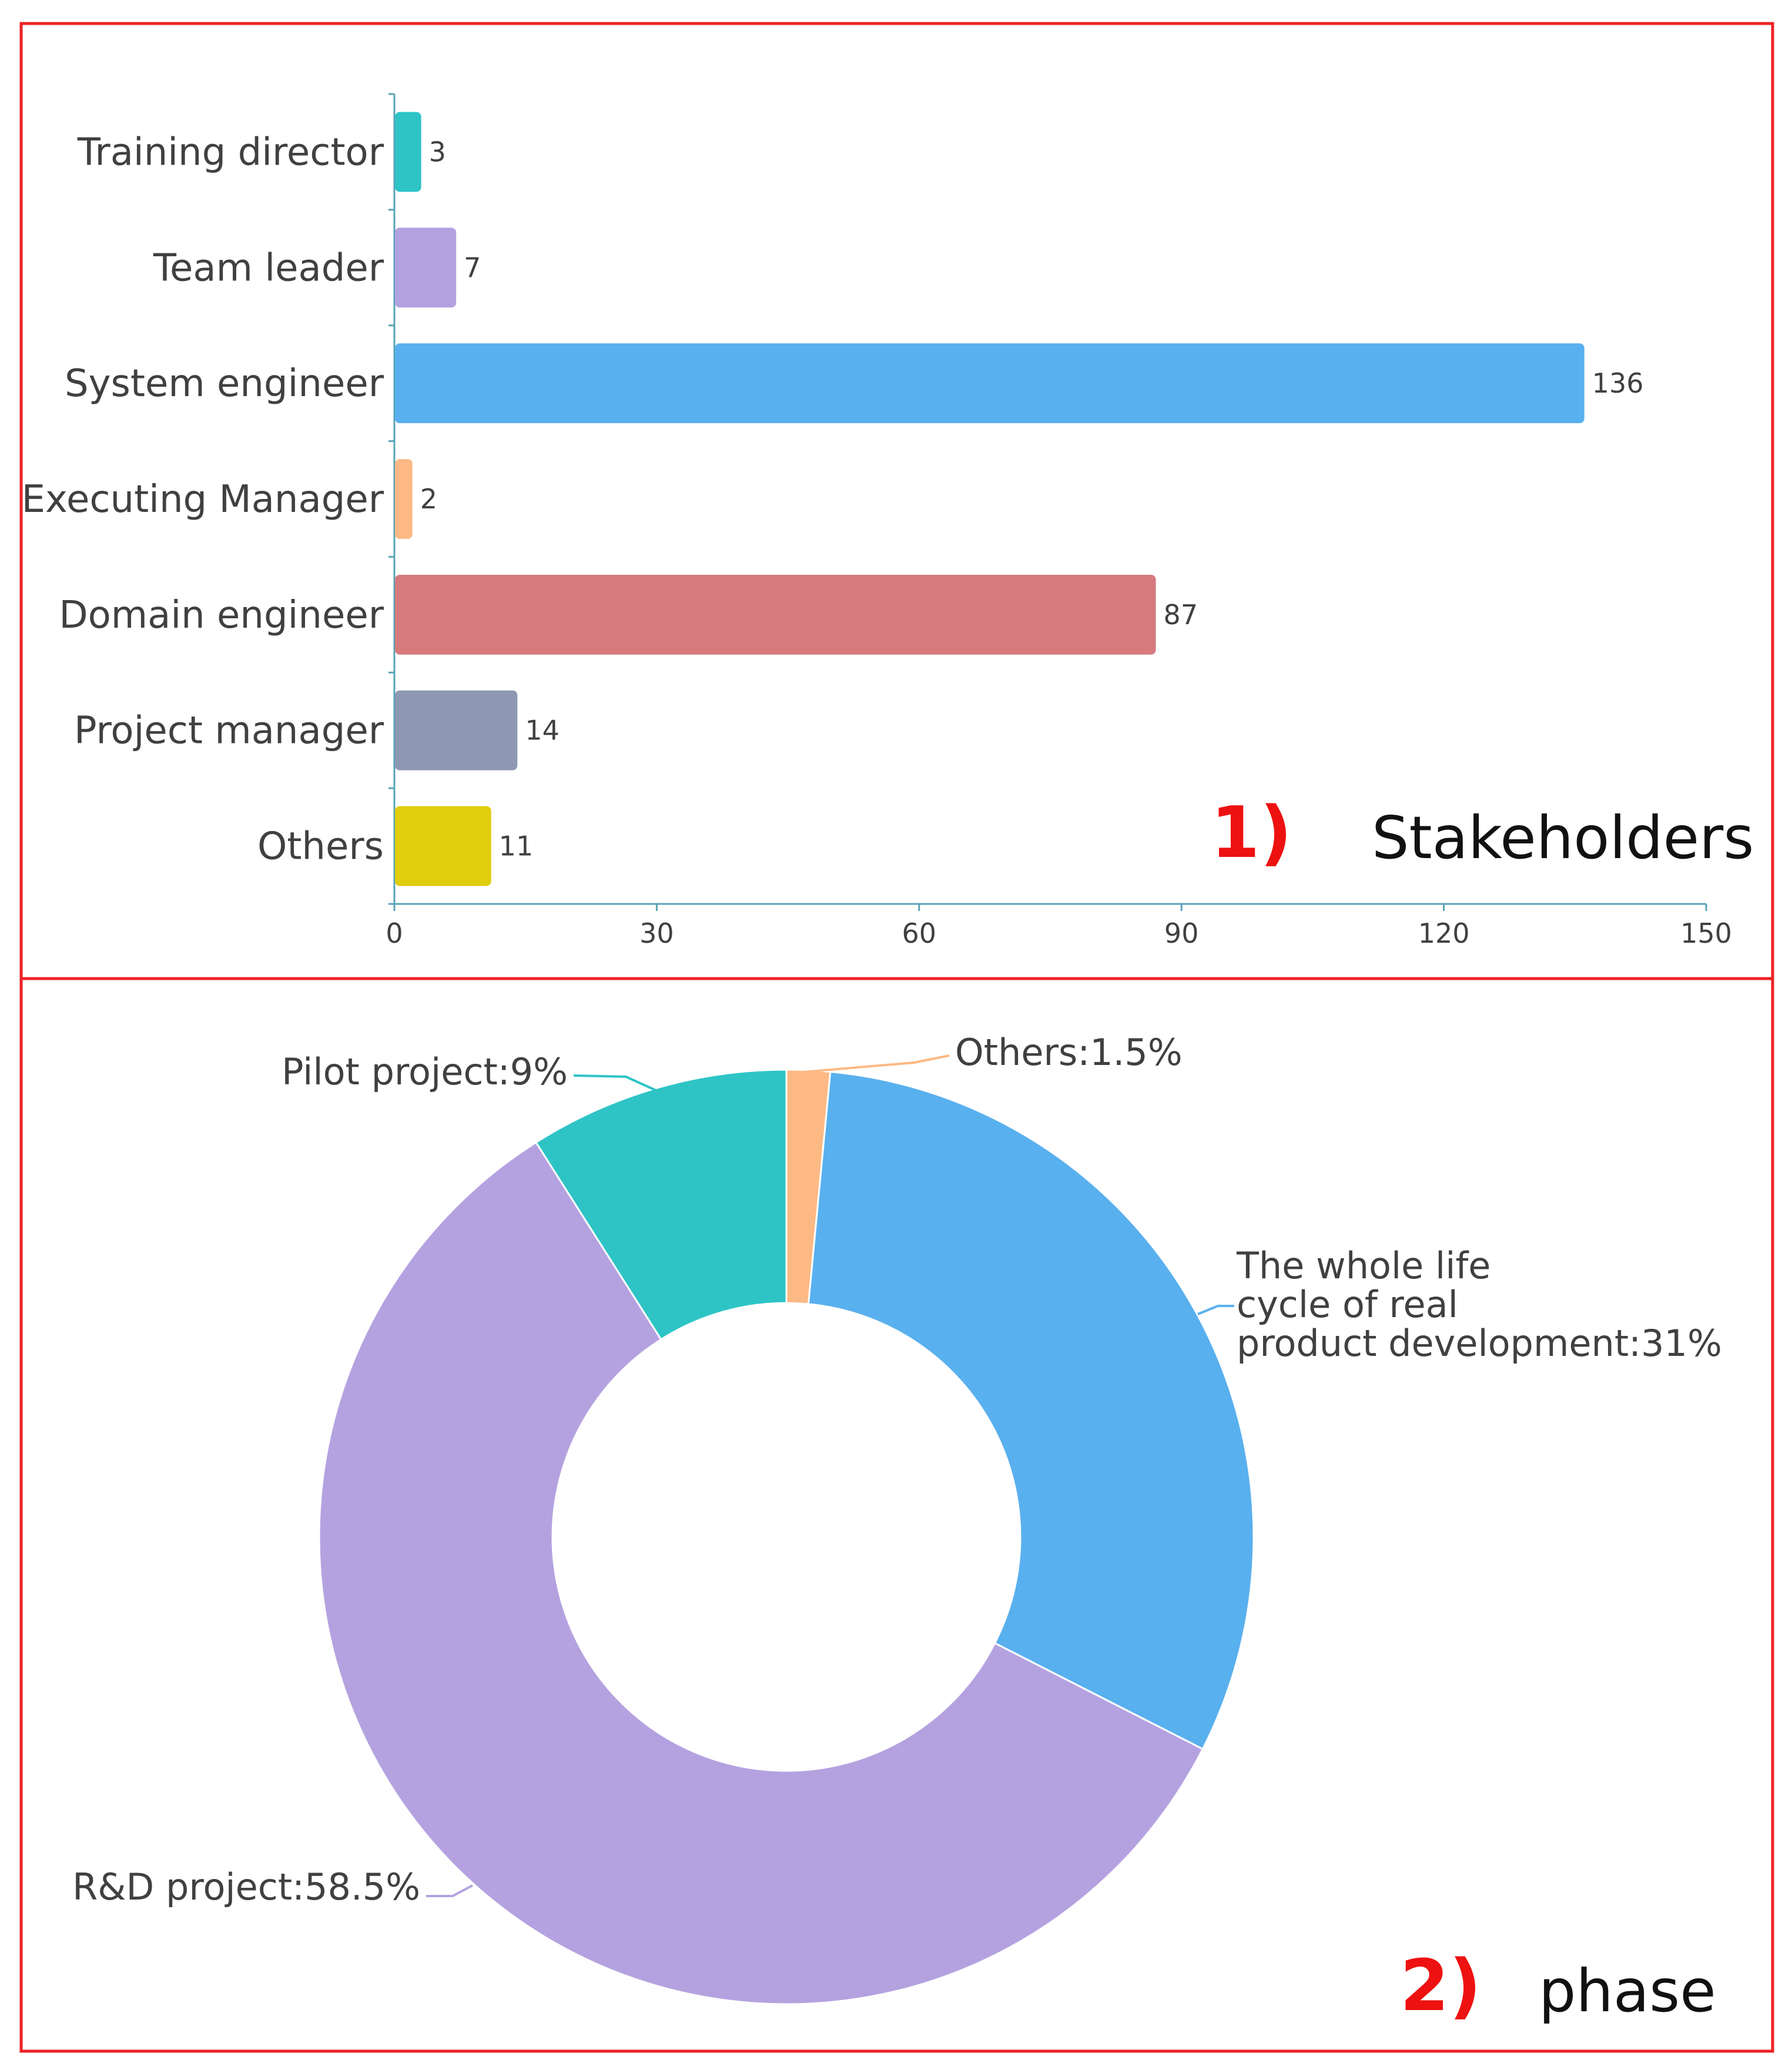 This screenshot has width=1792, height=2070. Describe the element at coordinates (203, 500) in the screenshot. I see `category-label: Executing Manager` at that location.